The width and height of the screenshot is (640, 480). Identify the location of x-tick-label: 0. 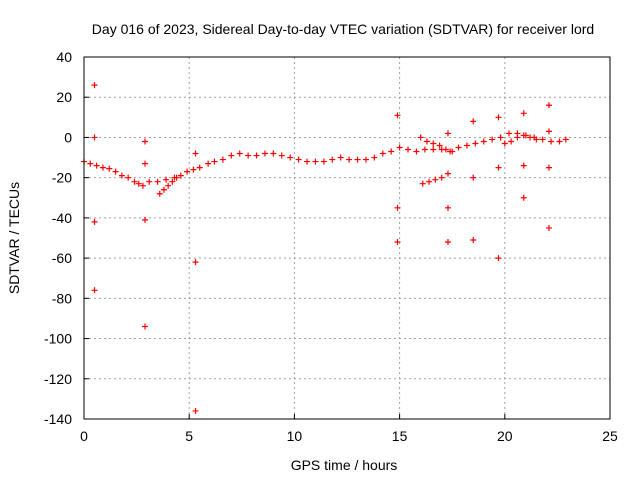
(84, 436).